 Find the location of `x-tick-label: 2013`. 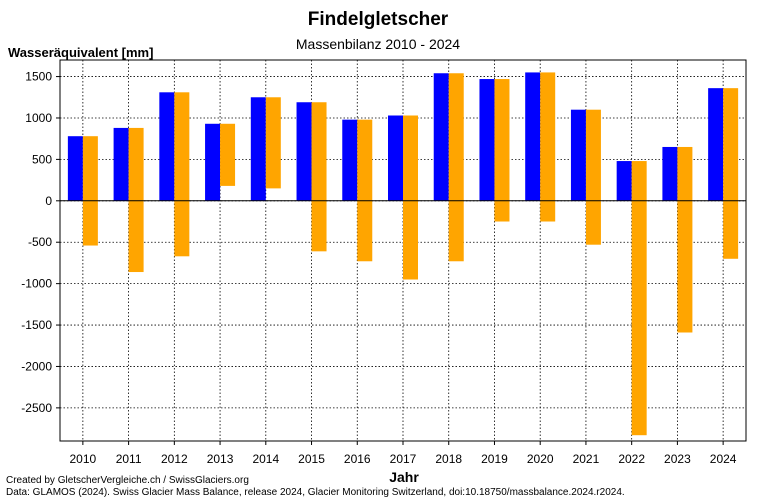

x-tick-label: 2013 is located at coordinates (220, 459).